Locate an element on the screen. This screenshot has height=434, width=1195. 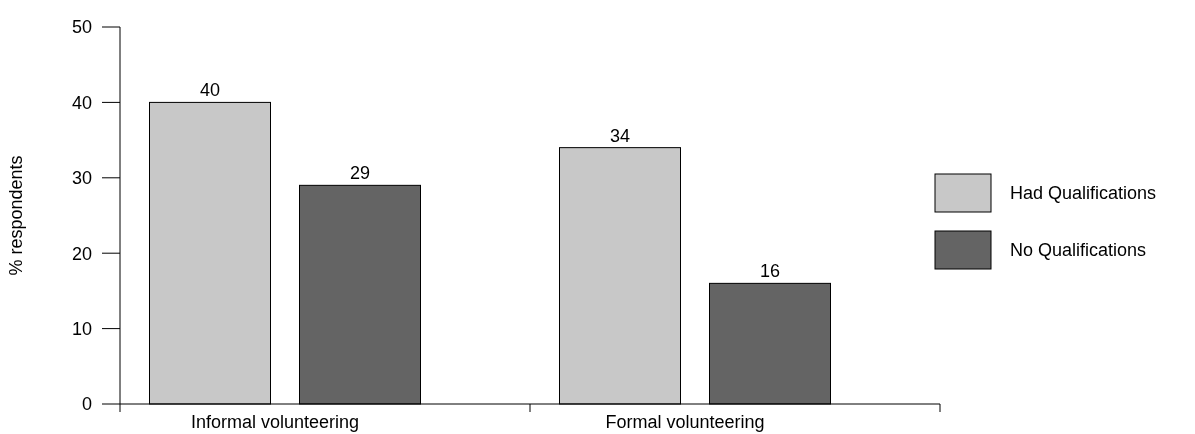
x-tick-label: Informal volunteering is located at coordinates (275, 422).